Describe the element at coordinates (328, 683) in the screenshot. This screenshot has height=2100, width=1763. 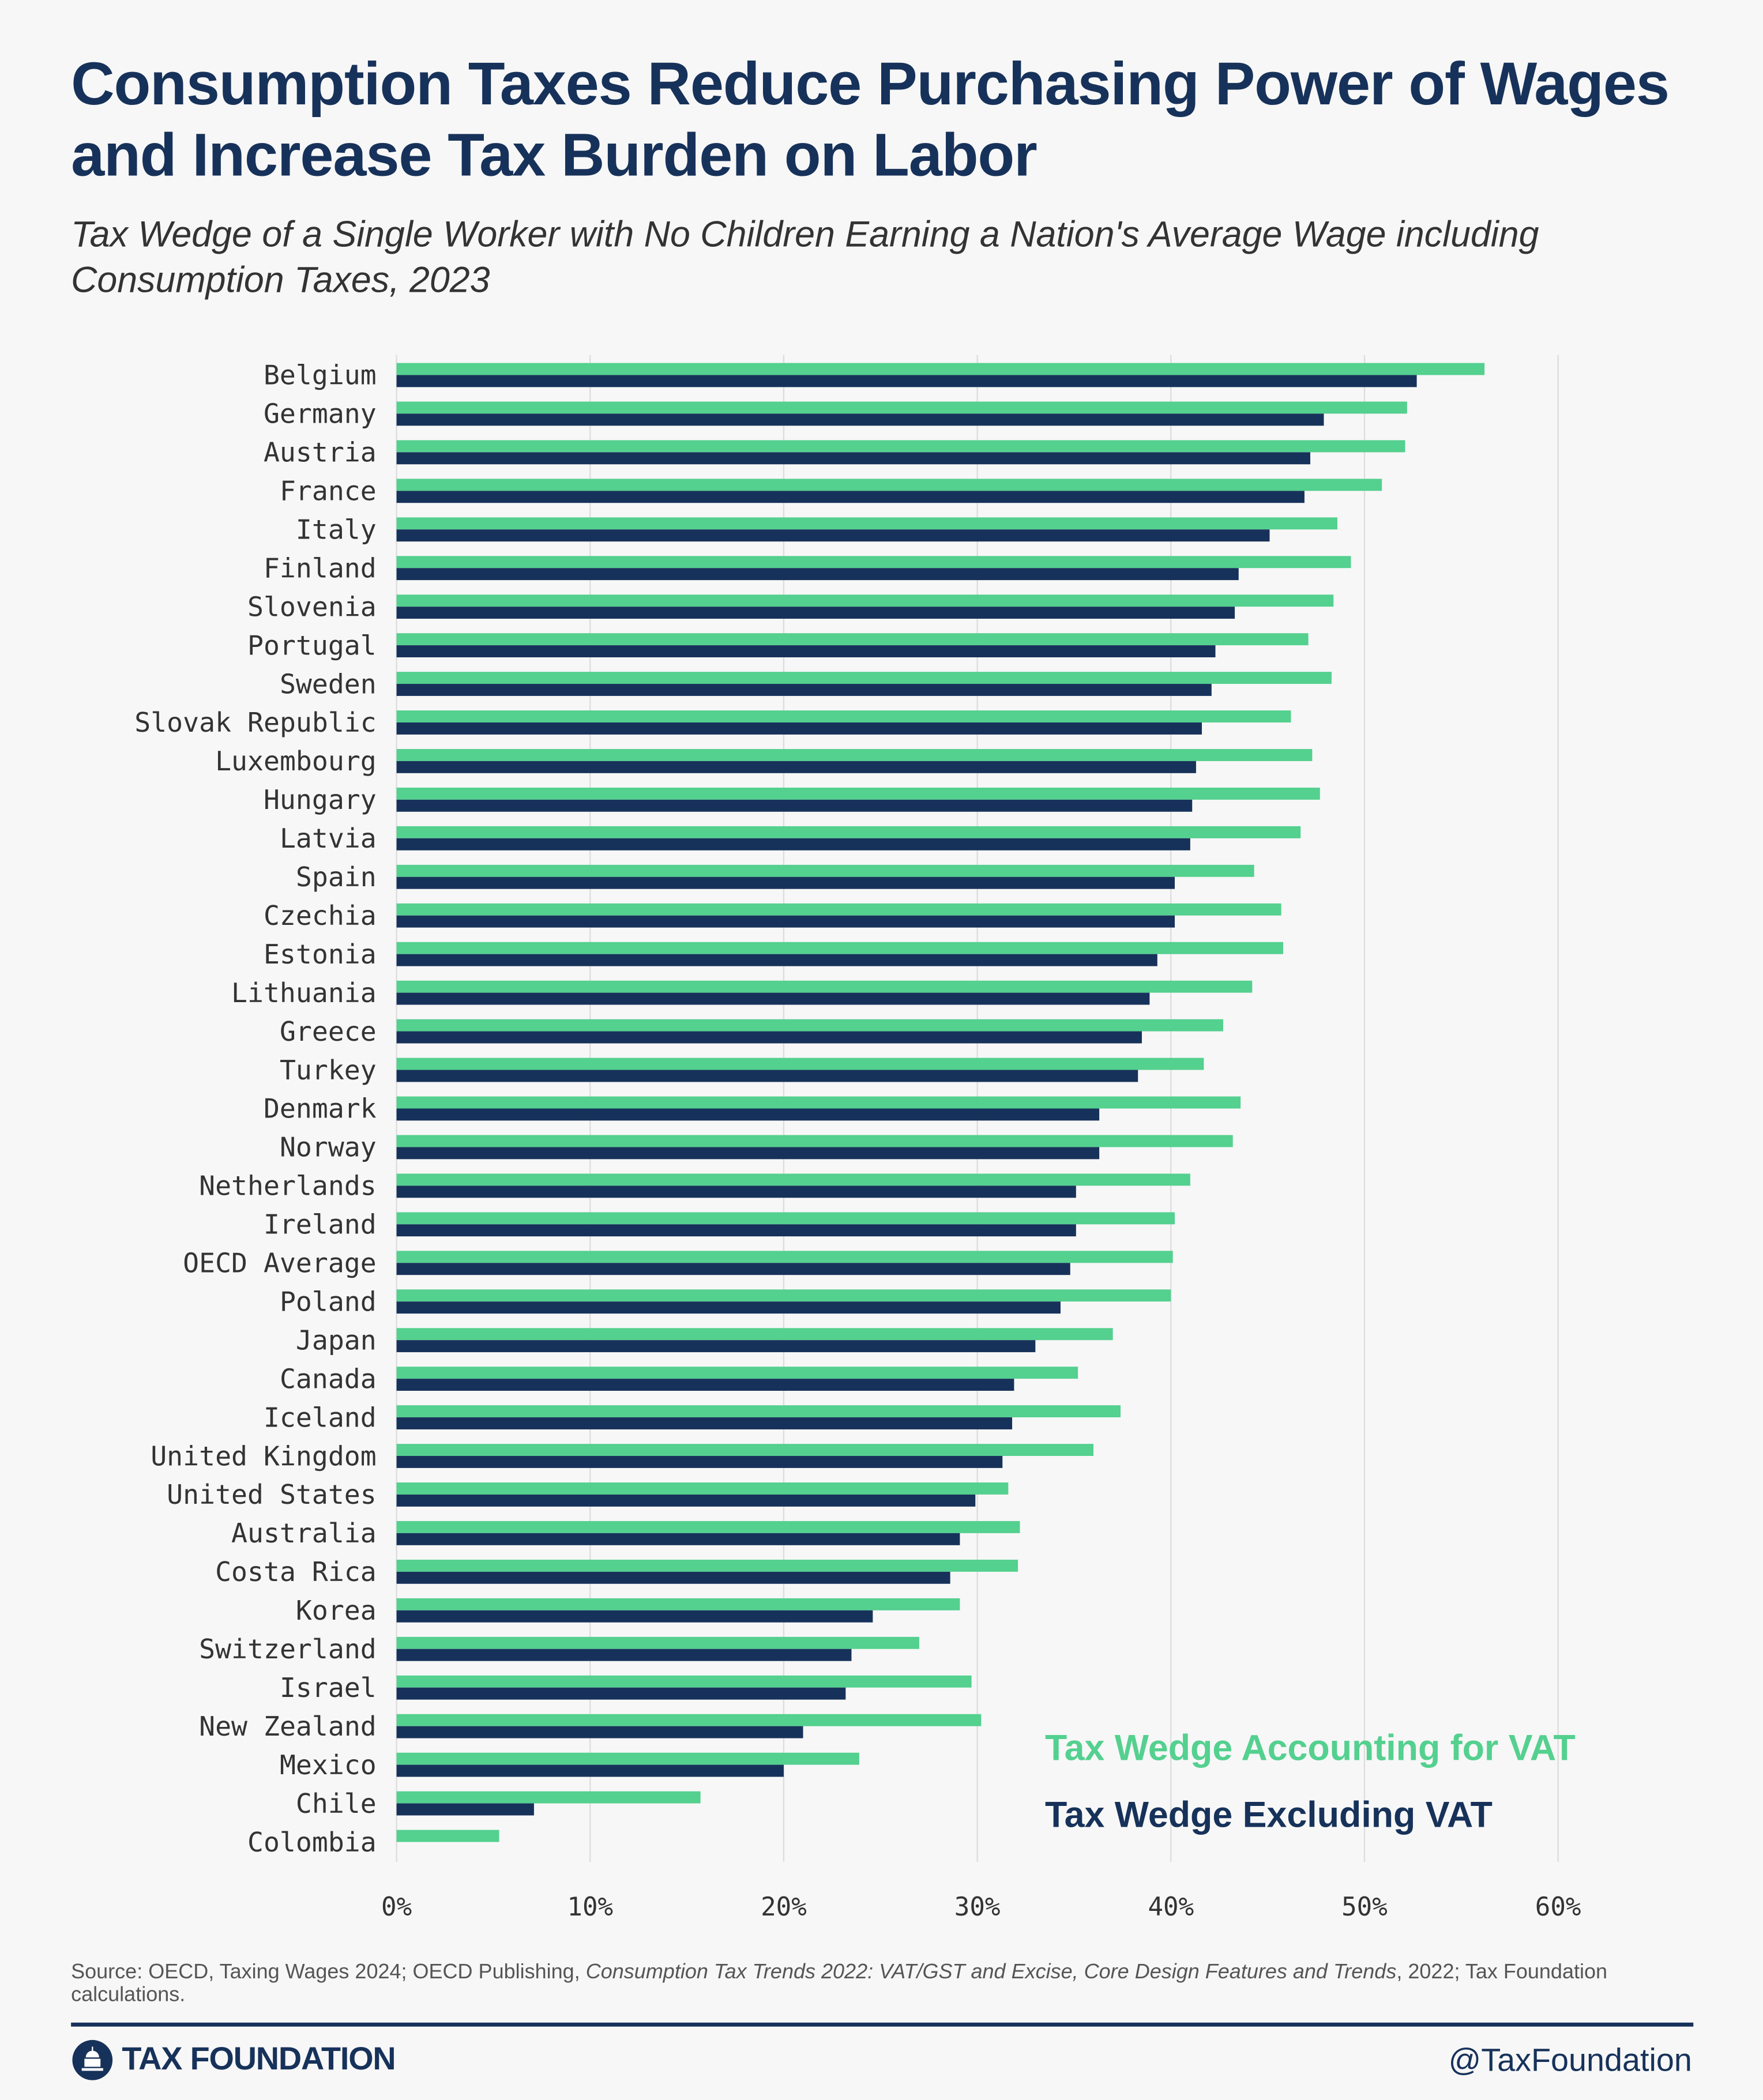
I see `category-label: Sweden` at that location.